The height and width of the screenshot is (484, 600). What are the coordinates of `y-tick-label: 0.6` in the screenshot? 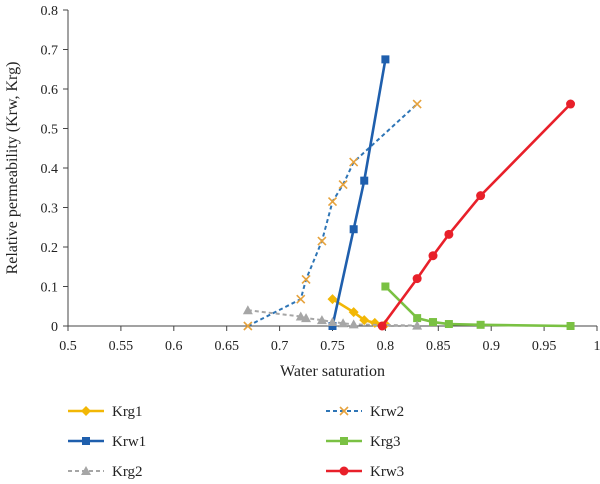 It's located at (50, 90).